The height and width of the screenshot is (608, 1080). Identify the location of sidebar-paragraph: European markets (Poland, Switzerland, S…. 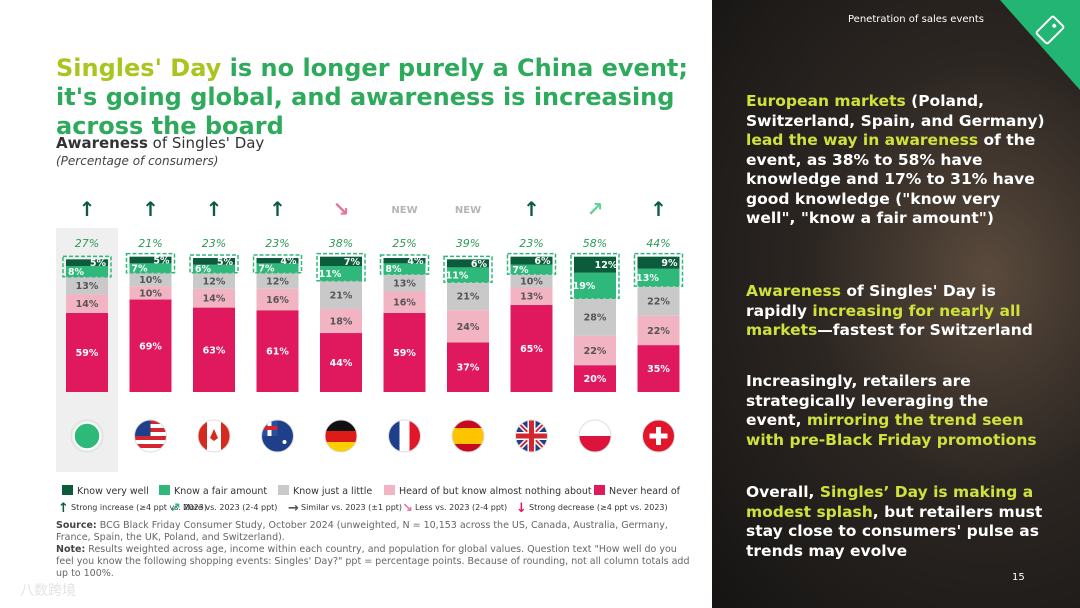
(896, 160).